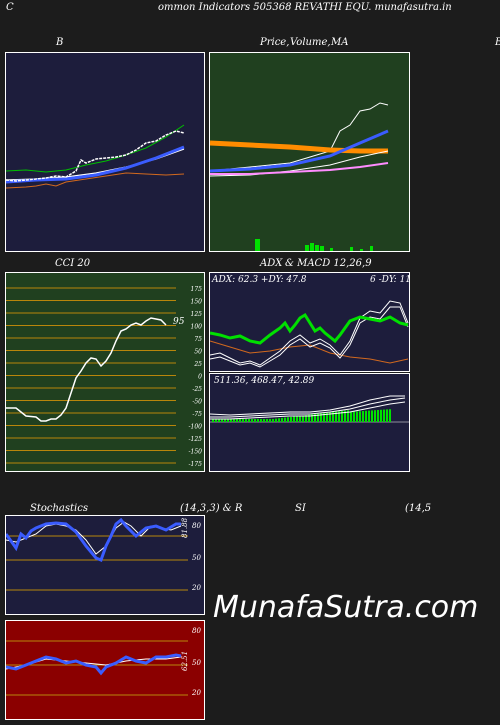  What do you see at coordinates (86, 369) in the screenshot?
I see `cci-line` at bounding box center [86, 369].